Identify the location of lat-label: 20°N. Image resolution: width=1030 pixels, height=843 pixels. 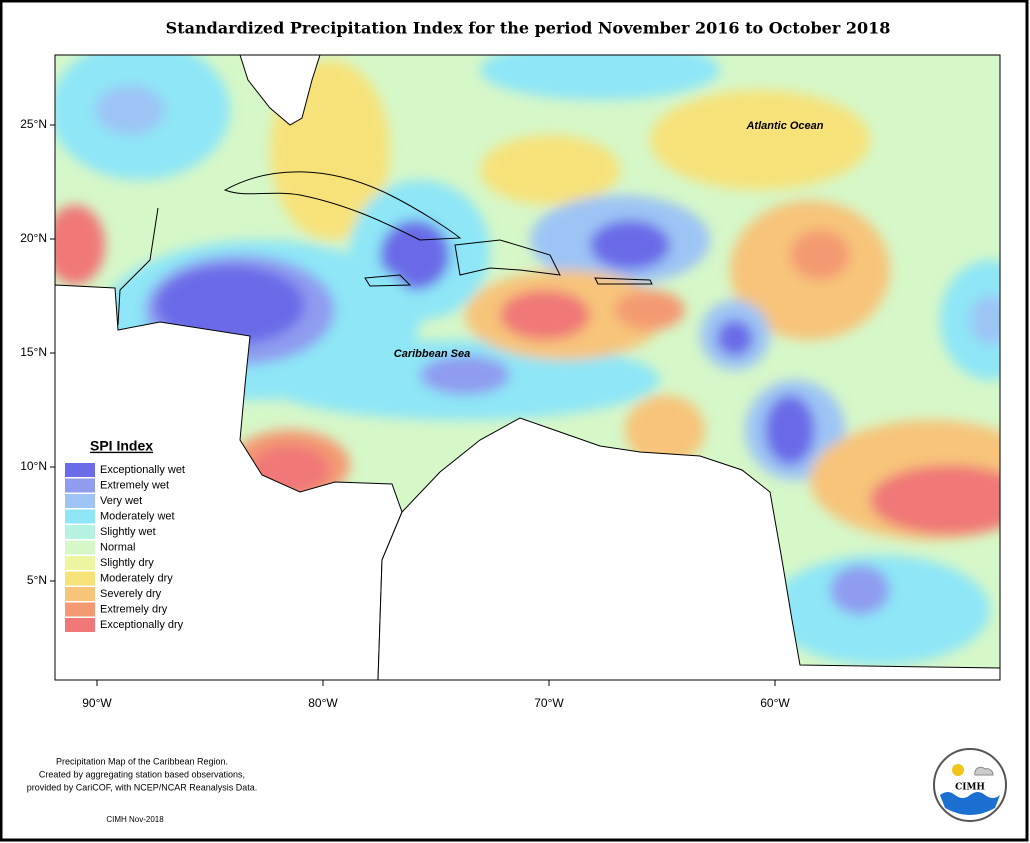
(33, 238).